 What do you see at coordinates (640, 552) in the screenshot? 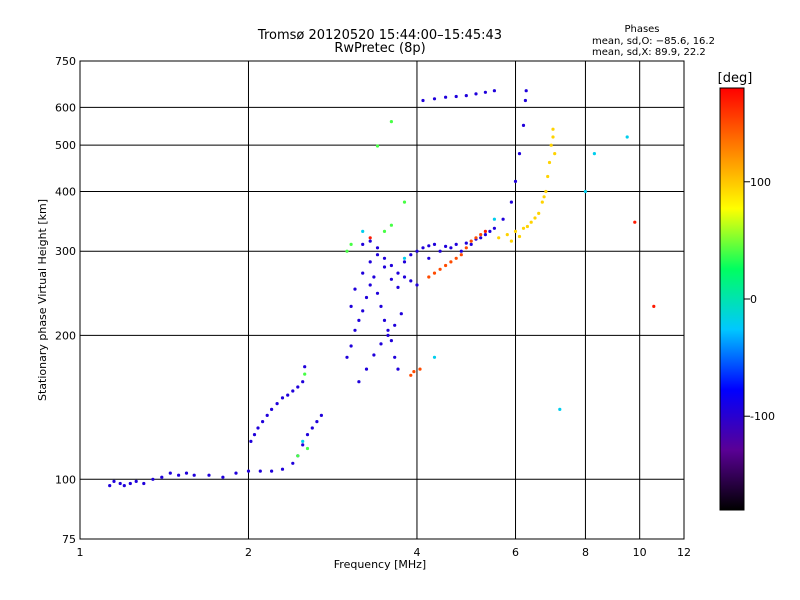
I see `x-tick-label: 10` at bounding box center [640, 552].